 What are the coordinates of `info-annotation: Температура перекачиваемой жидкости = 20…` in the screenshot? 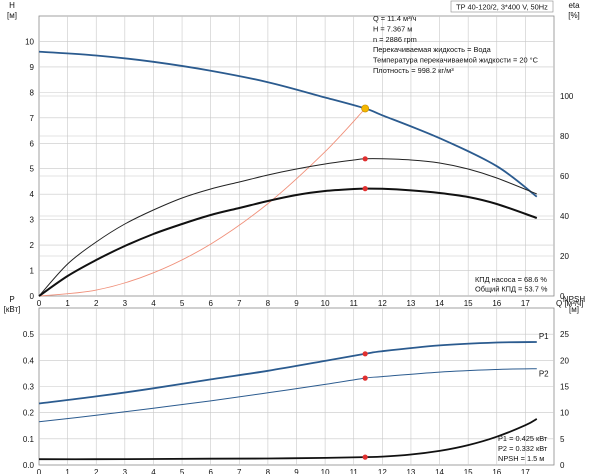 It's located at (456, 60).